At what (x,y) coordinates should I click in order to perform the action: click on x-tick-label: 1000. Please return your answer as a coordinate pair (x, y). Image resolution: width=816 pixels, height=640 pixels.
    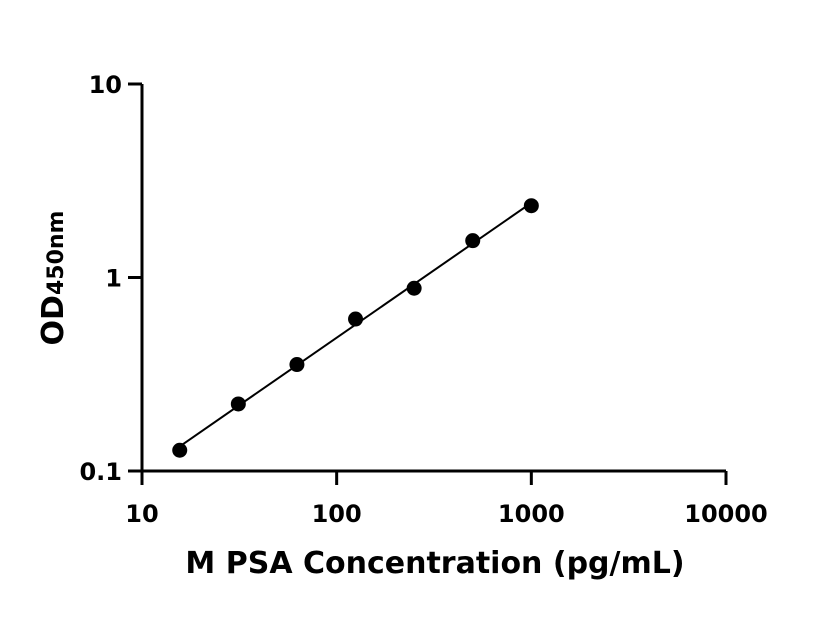
    Looking at the image, I should click on (531, 514).